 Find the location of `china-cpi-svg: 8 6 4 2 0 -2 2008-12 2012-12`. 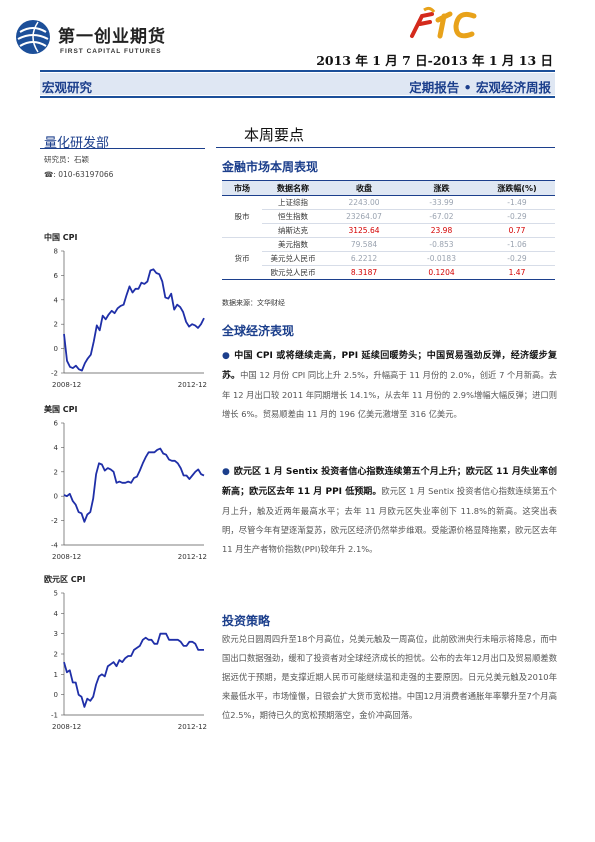

china-cpi-svg: 8 6 4 2 0 -2 2008-12 2012-12 is located at coordinates (129, 319).